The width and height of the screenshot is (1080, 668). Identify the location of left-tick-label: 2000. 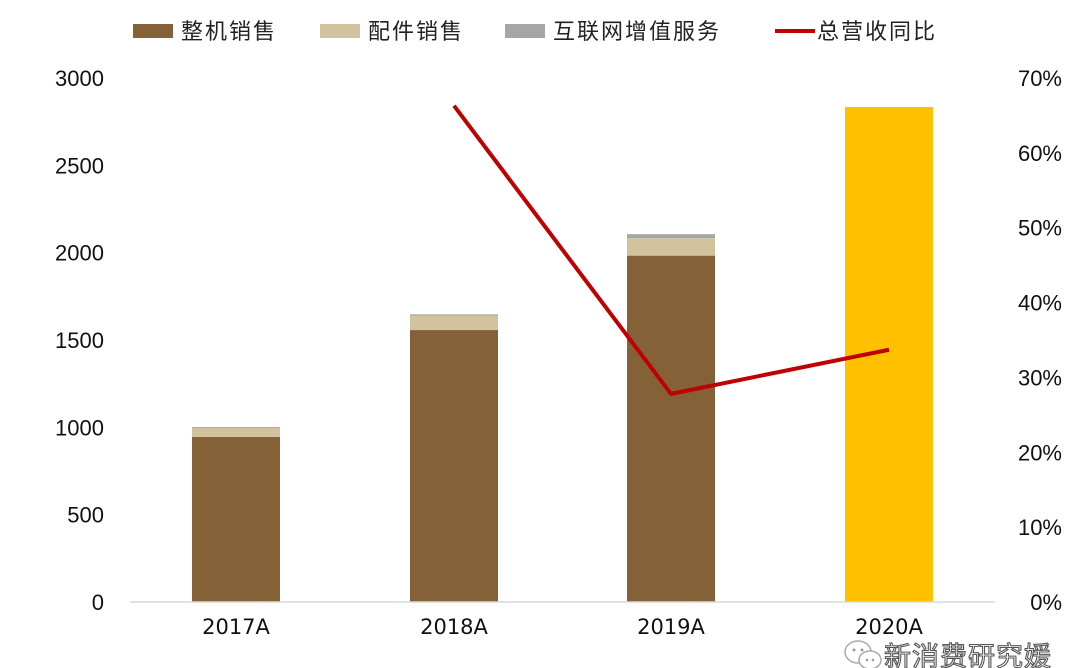
(79, 253).